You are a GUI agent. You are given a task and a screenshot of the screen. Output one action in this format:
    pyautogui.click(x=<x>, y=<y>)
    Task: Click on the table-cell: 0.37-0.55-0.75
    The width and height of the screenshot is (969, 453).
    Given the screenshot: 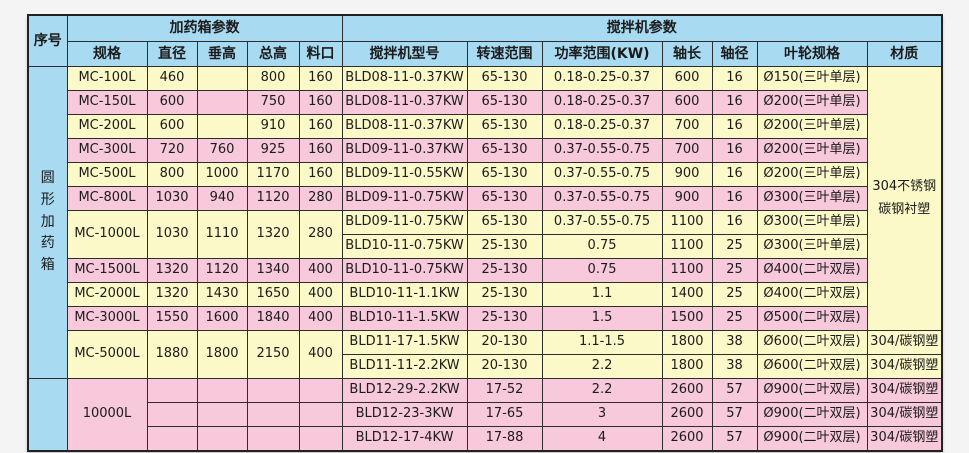 What is the action you would take?
    pyautogui.click(x=602, y=222)
    